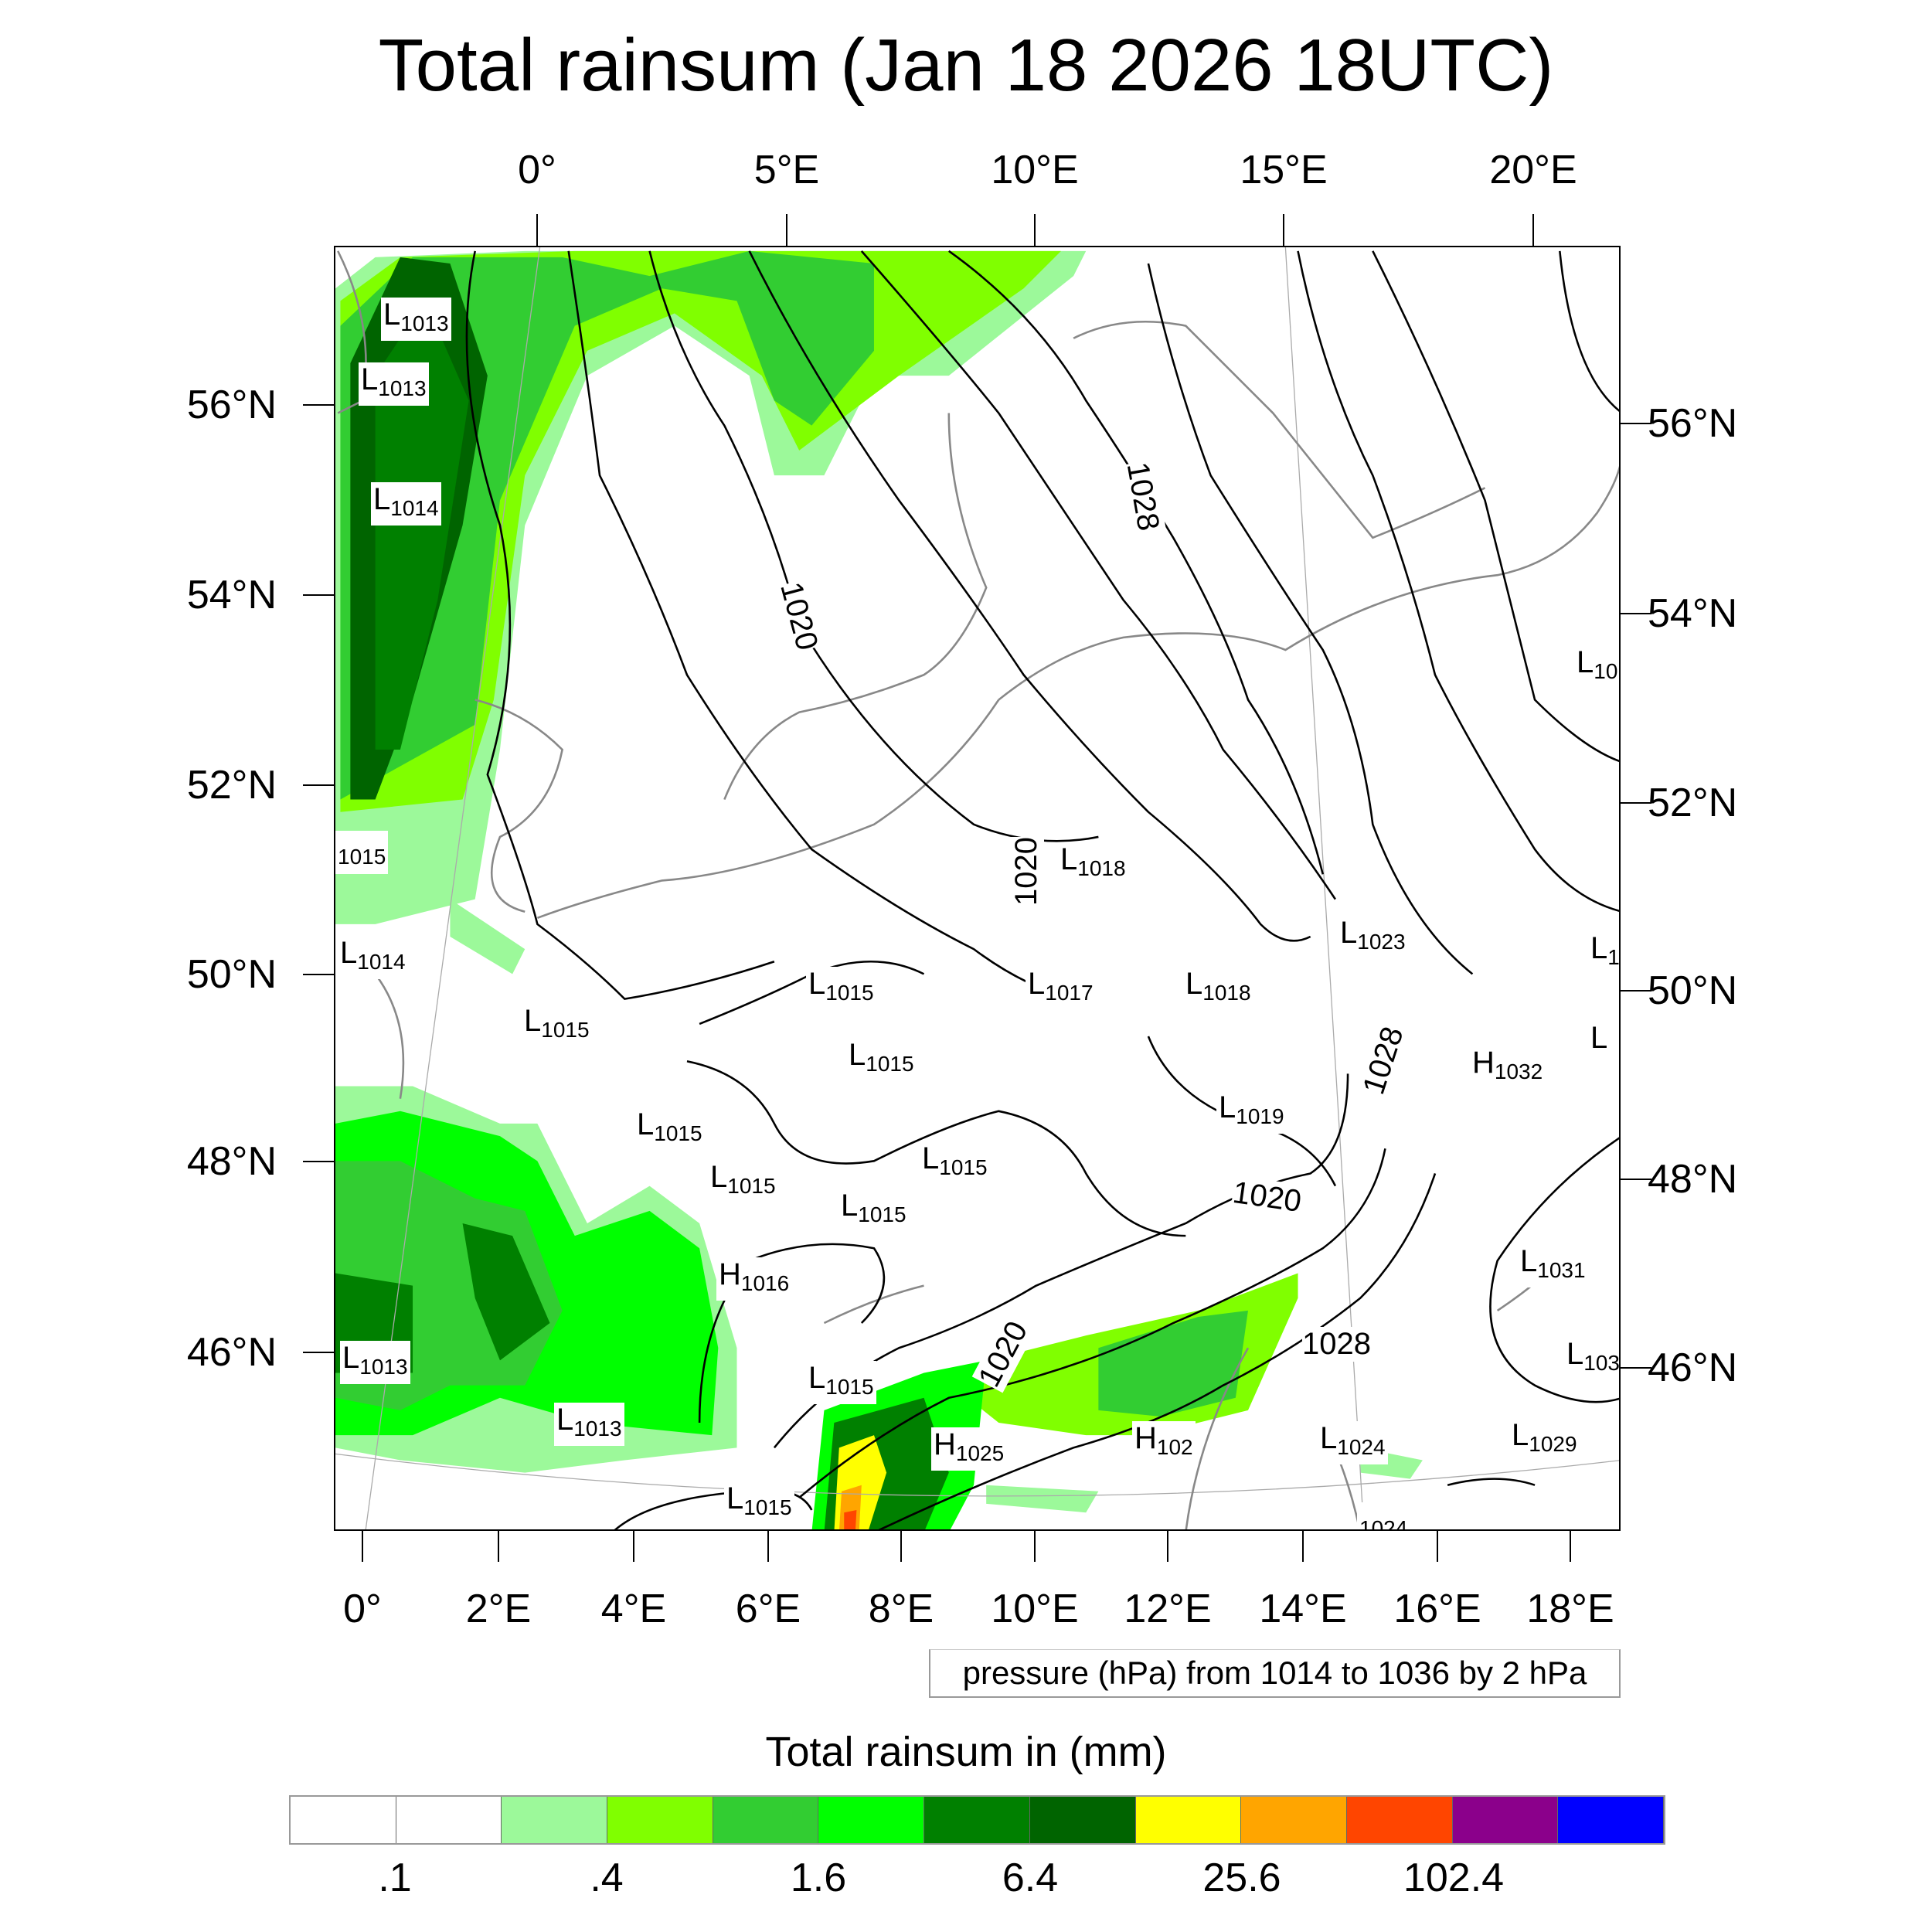 This screenshot has height=1932, width=1932. Describe the element at coordinates (1693, 613) in the screenshot. I see `right-lat-label: 54°N` at that location.